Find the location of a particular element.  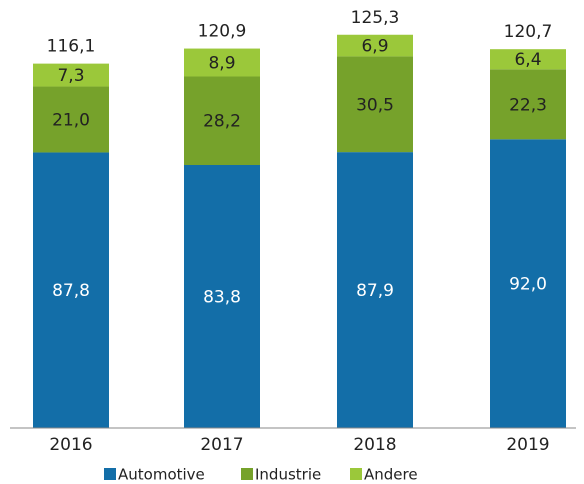

x-tick-label: 2018 is located at coordinates (374, 445).